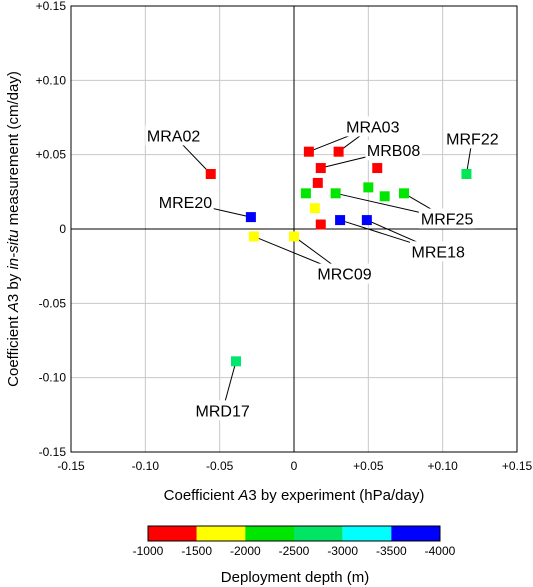 The width and height of the screenshot is (533, 587). I want to click on annotation-label: MRB08, so click(393, 151).